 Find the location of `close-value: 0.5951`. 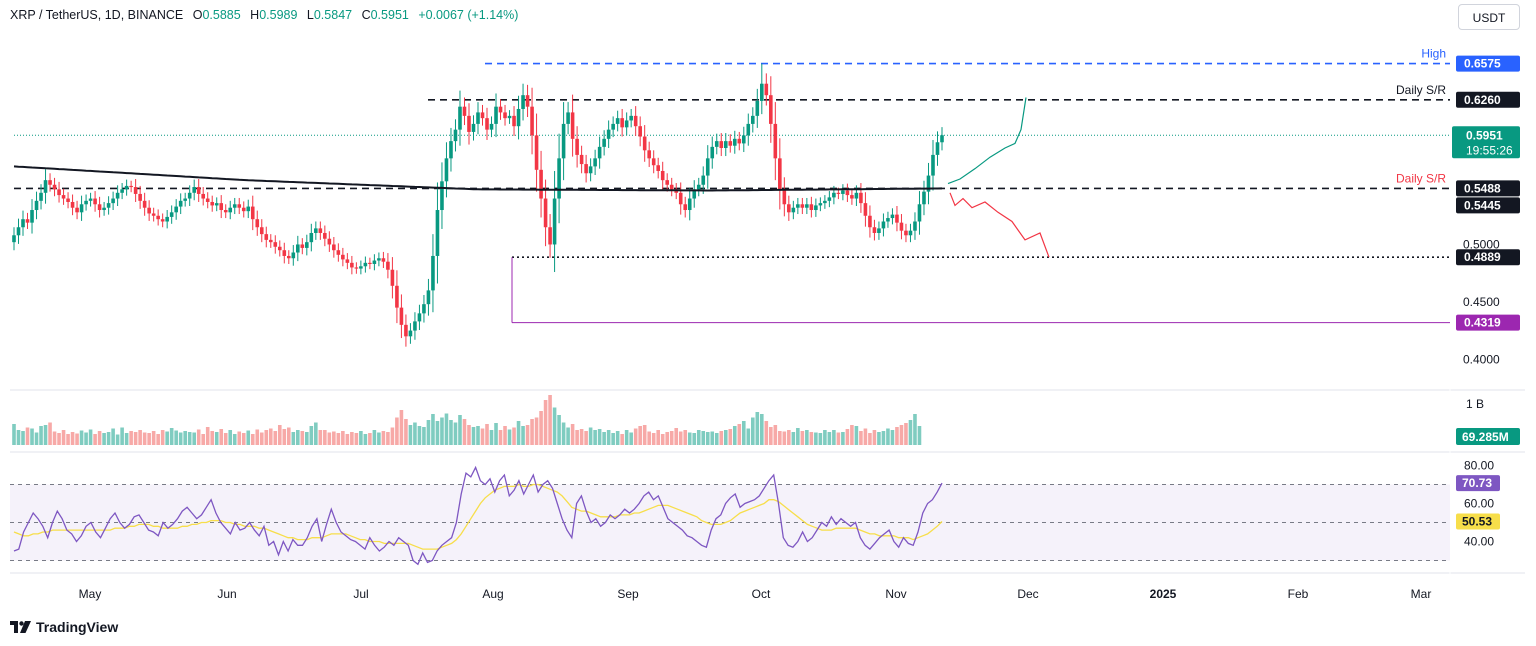

close-value: 0.5951 is located at coordinates (389, 15).